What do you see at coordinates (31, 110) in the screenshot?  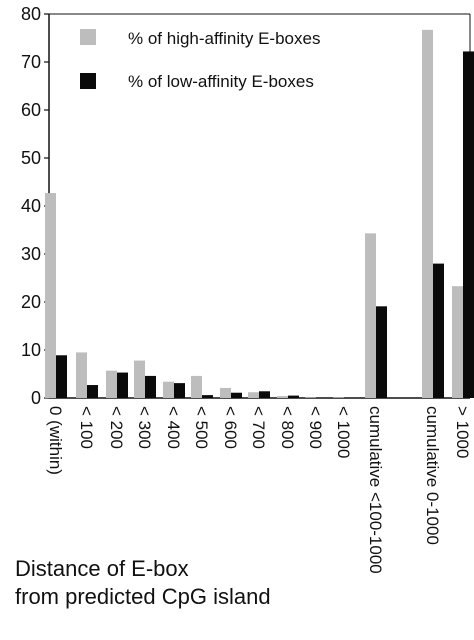 I see `y-tick-label: 60` at bounding box center [31, 110].